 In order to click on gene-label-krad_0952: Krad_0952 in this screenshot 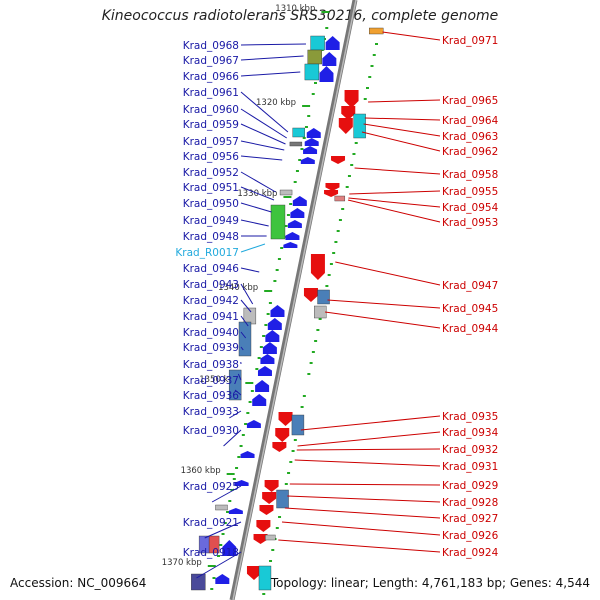, I will do `click(211, 173)`.